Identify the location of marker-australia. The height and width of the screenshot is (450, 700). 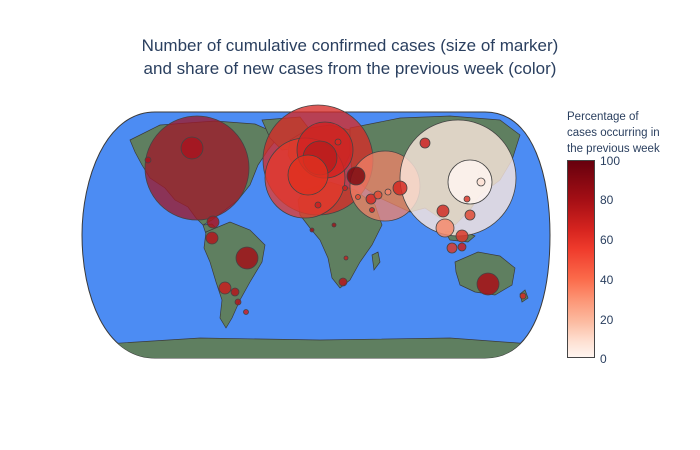
(488, 284).